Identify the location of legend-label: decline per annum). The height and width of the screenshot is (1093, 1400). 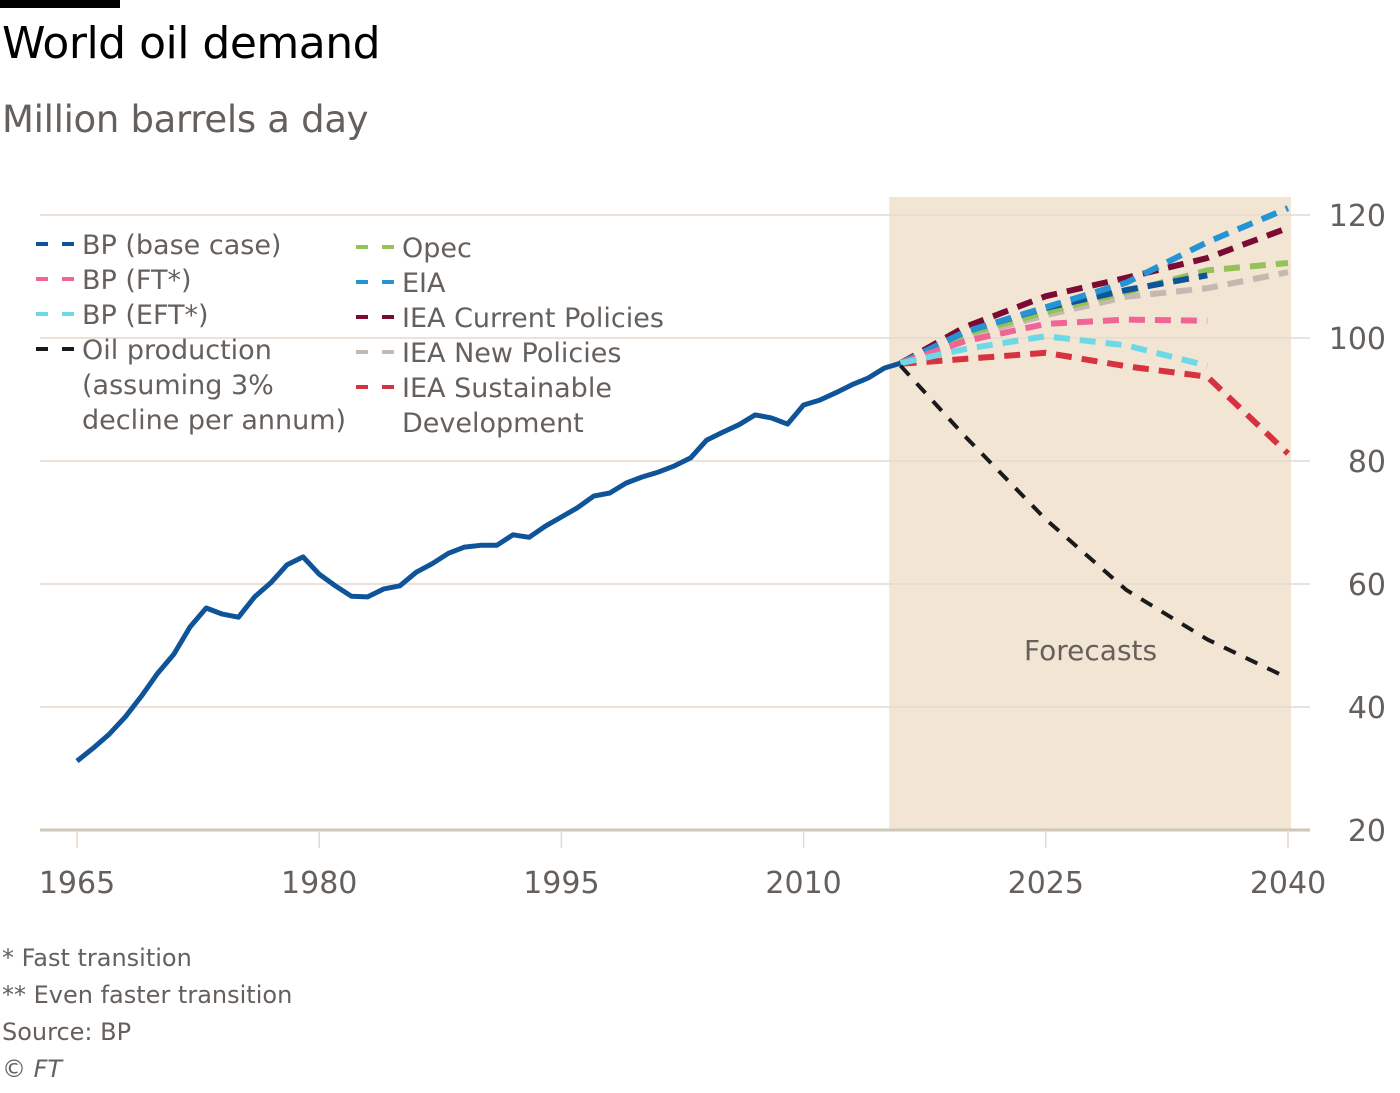
(214, 420).